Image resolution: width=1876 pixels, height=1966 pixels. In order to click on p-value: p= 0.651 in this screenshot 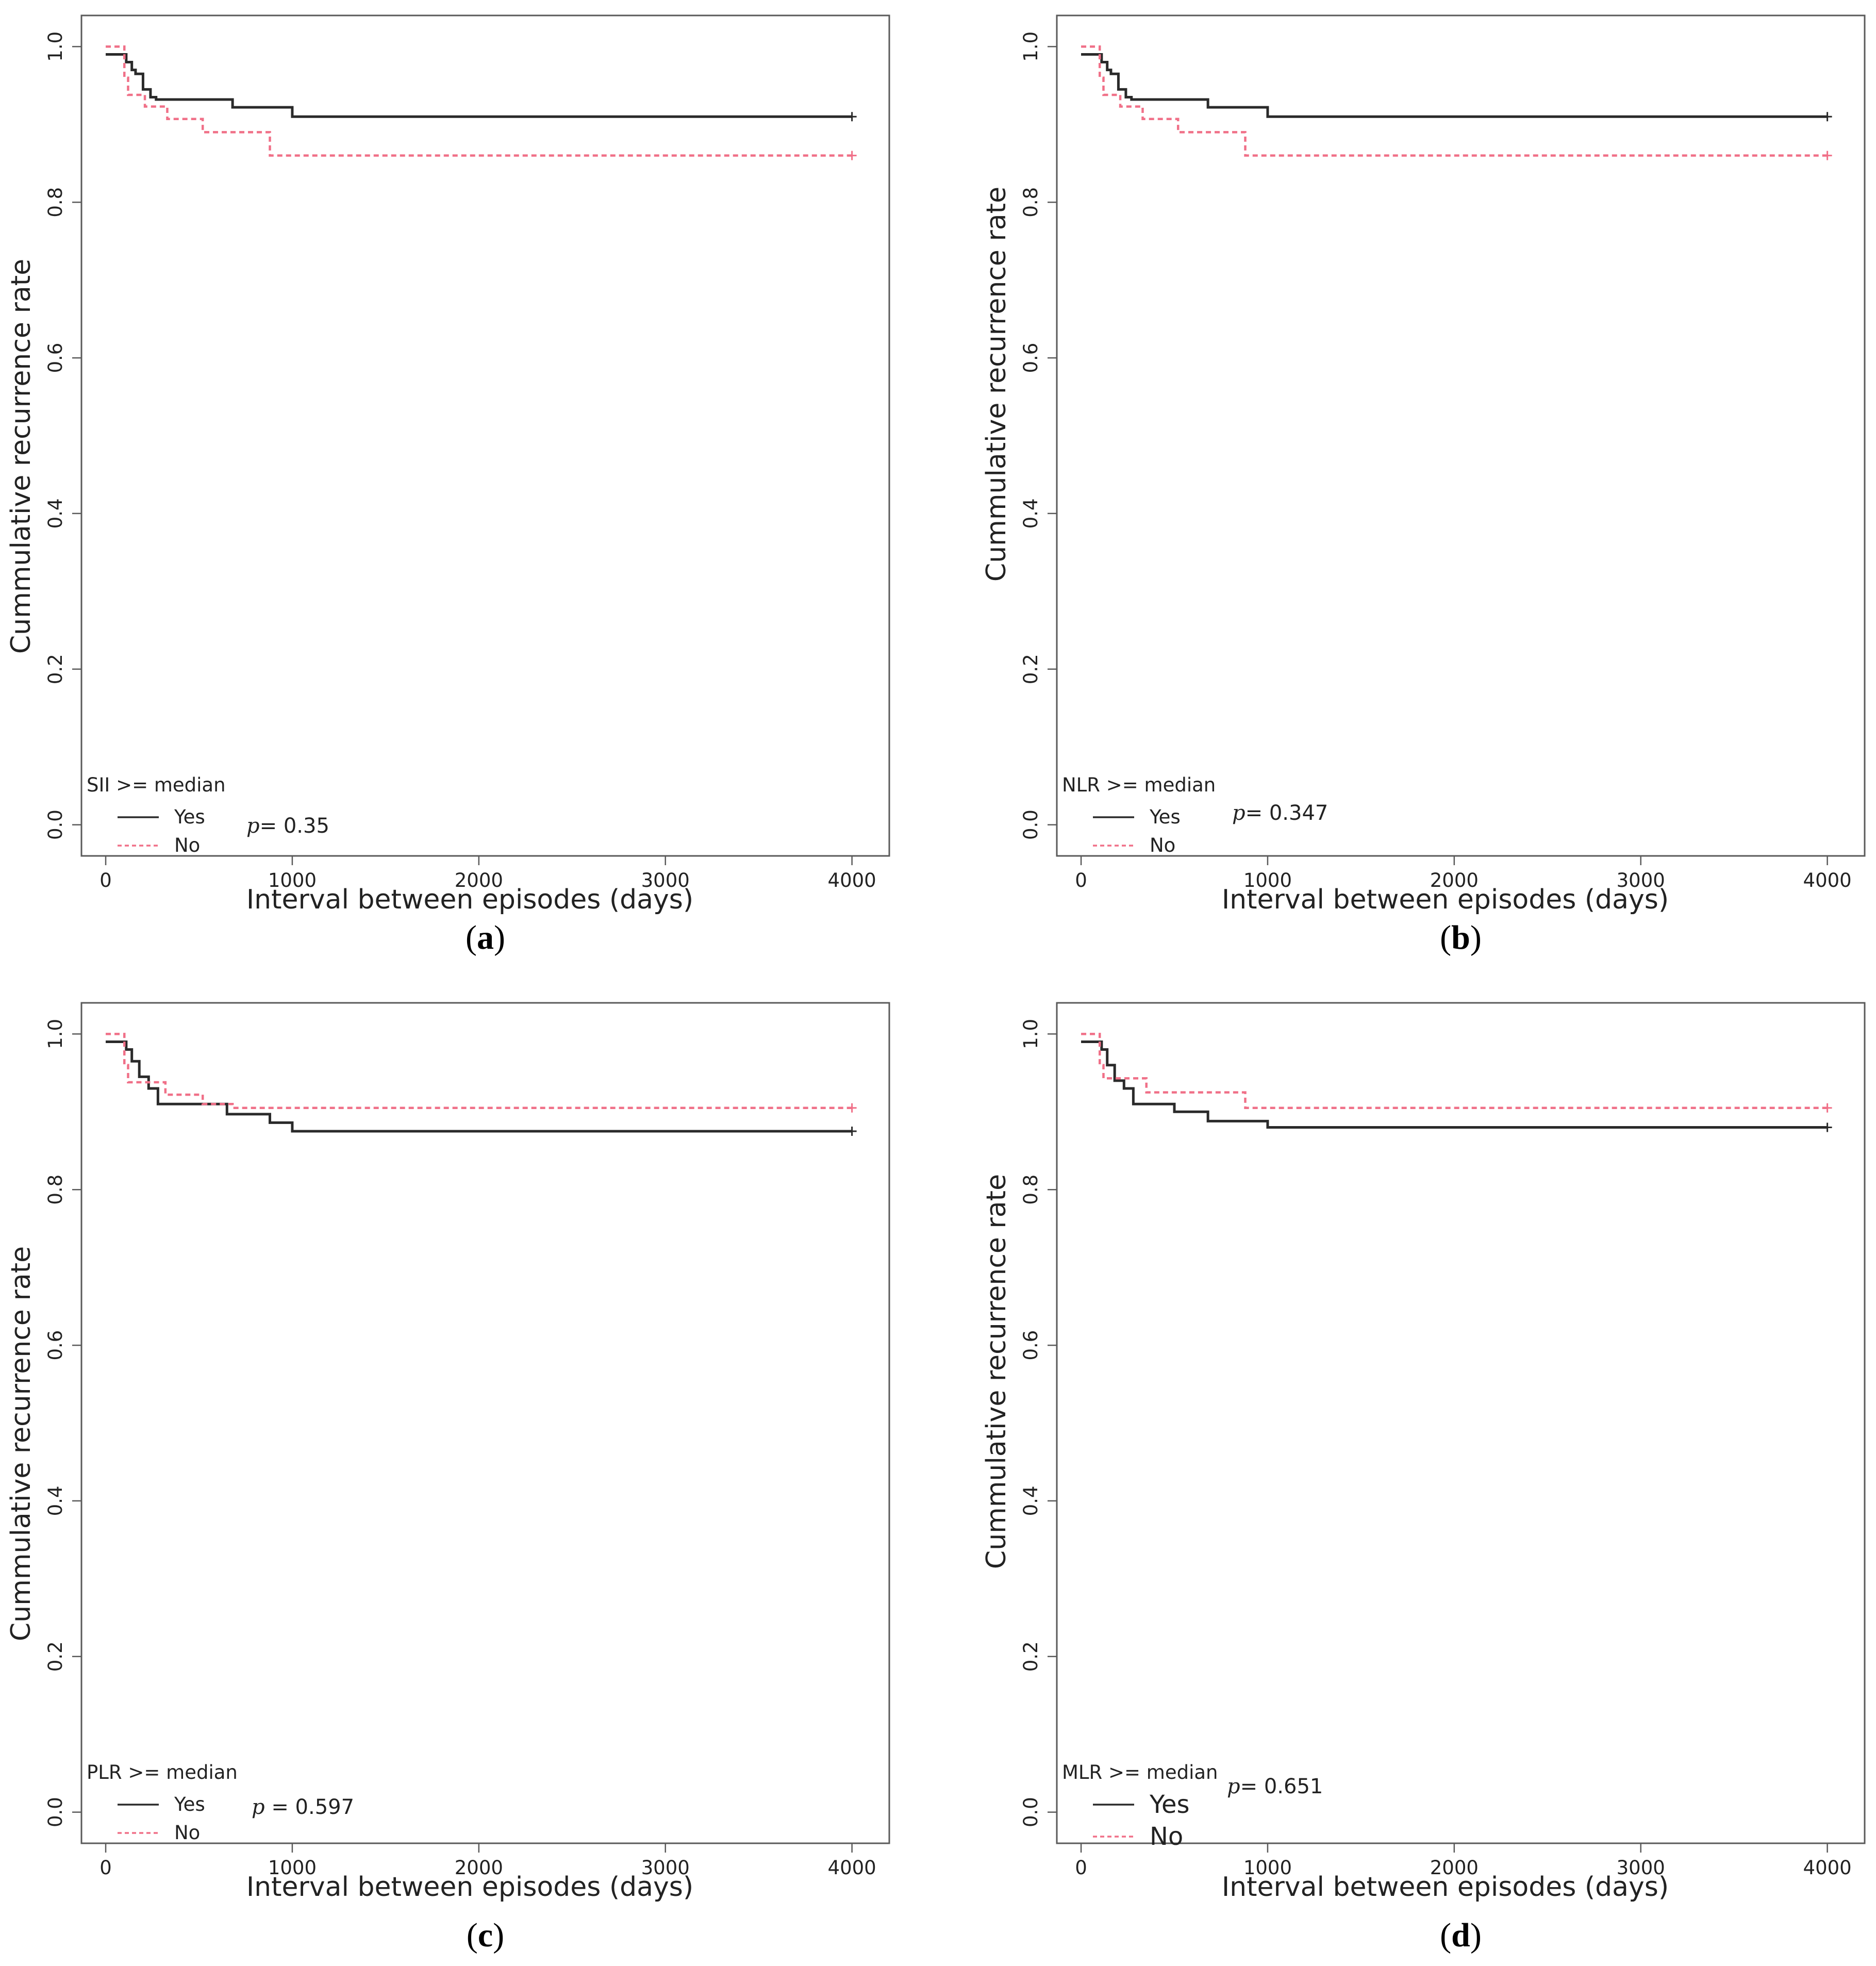, I will do `click(1275, 1786)`.